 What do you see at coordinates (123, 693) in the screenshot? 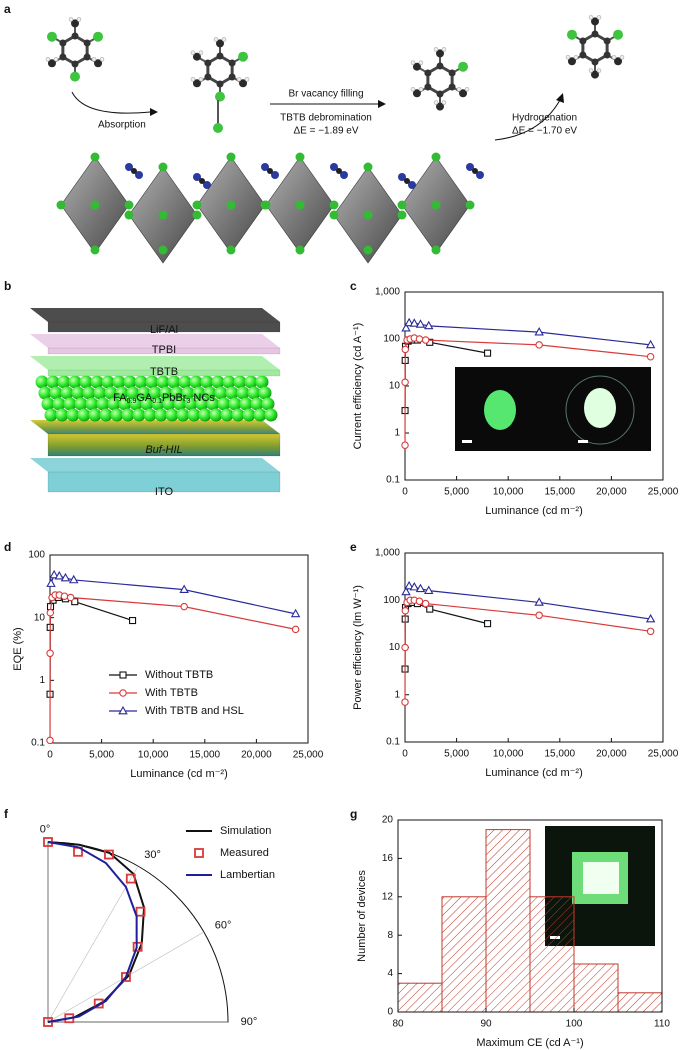
I see `legend-marker` at bounding box center [123, 693].